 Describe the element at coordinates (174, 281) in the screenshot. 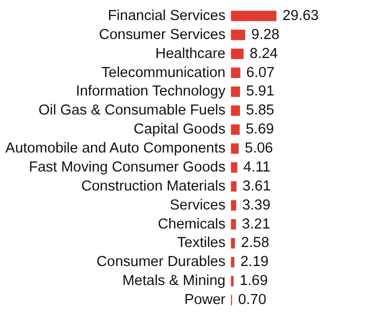

I see `y-tick-label: Metals & Mining` at that location.